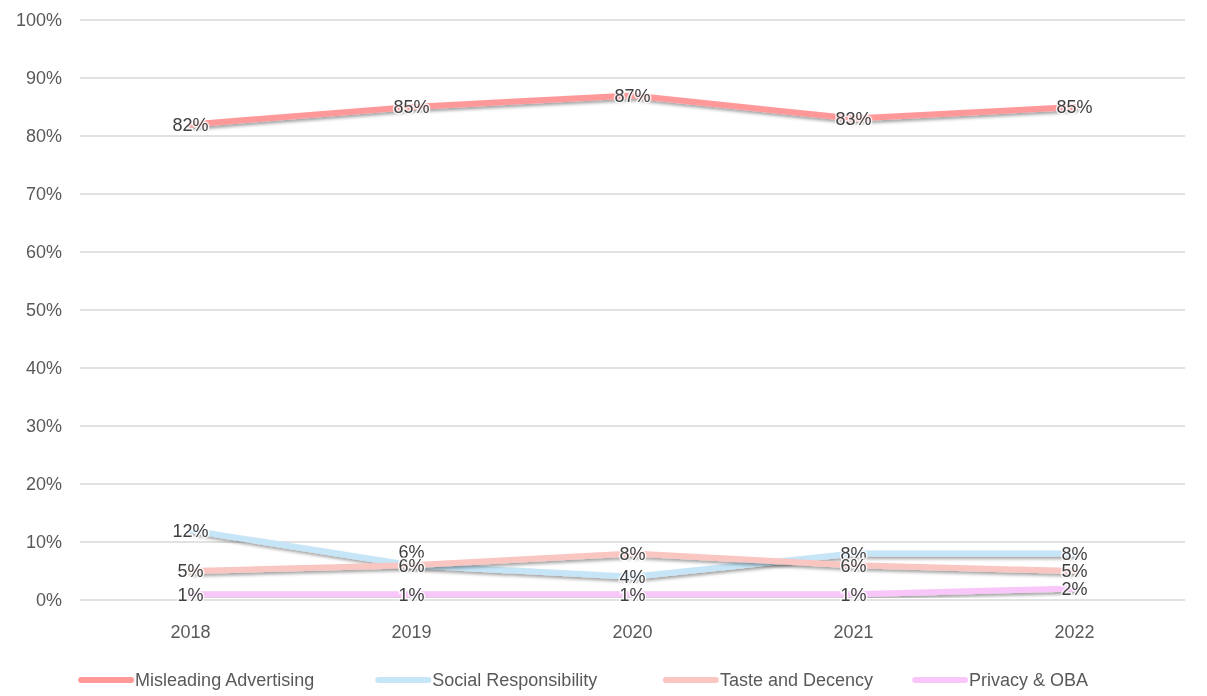  What do you see at coordinates (190, 124) in the screenshot?
I see `data-label: 82%` at bounding box center [190, 124].